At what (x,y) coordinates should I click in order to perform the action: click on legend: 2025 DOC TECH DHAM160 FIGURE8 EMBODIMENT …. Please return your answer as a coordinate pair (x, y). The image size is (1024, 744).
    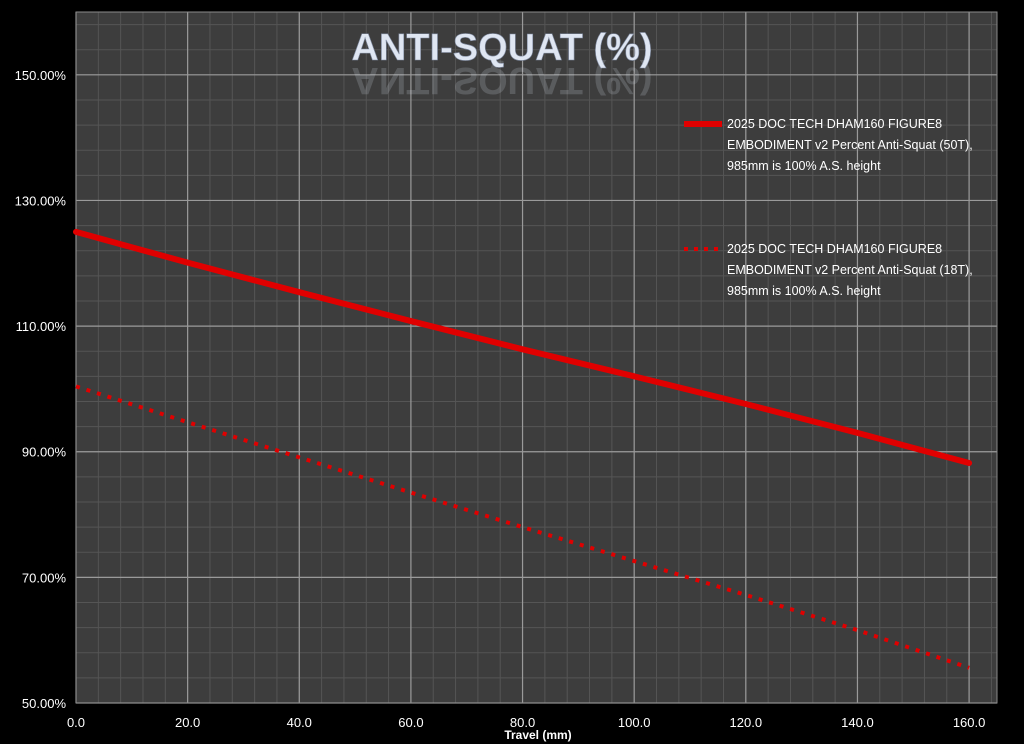
    Looking at the image, I should click on (828, 207).